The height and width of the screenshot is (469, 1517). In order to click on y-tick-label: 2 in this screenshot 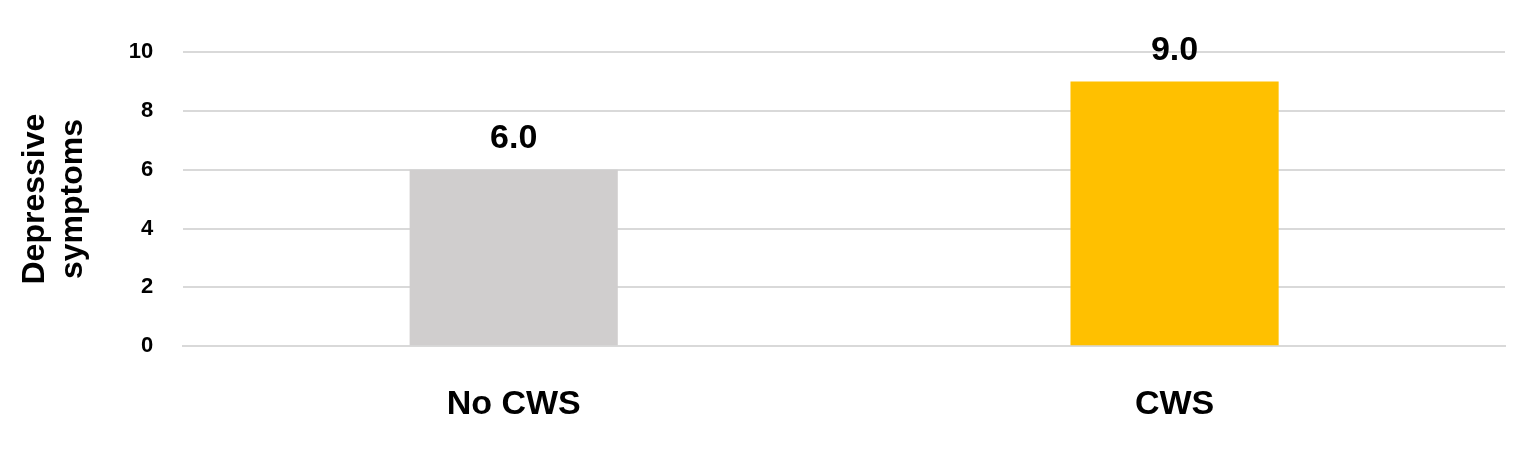, I will do `click(147, 286)`.